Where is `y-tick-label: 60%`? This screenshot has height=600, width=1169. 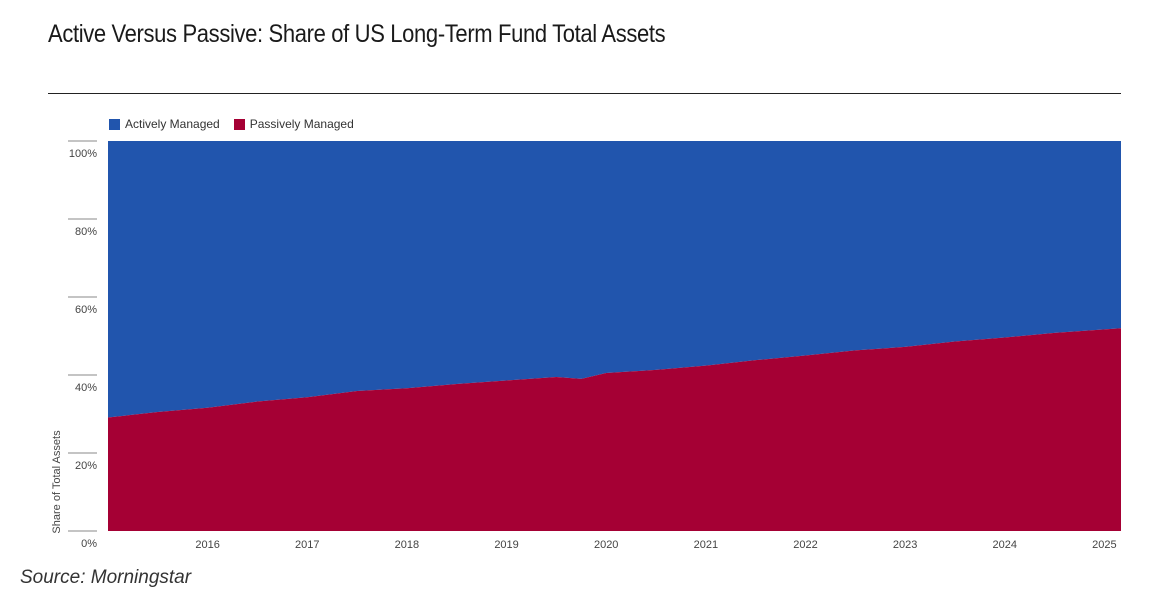
y-tick-label: 60% is located at coordinates (86, 310).